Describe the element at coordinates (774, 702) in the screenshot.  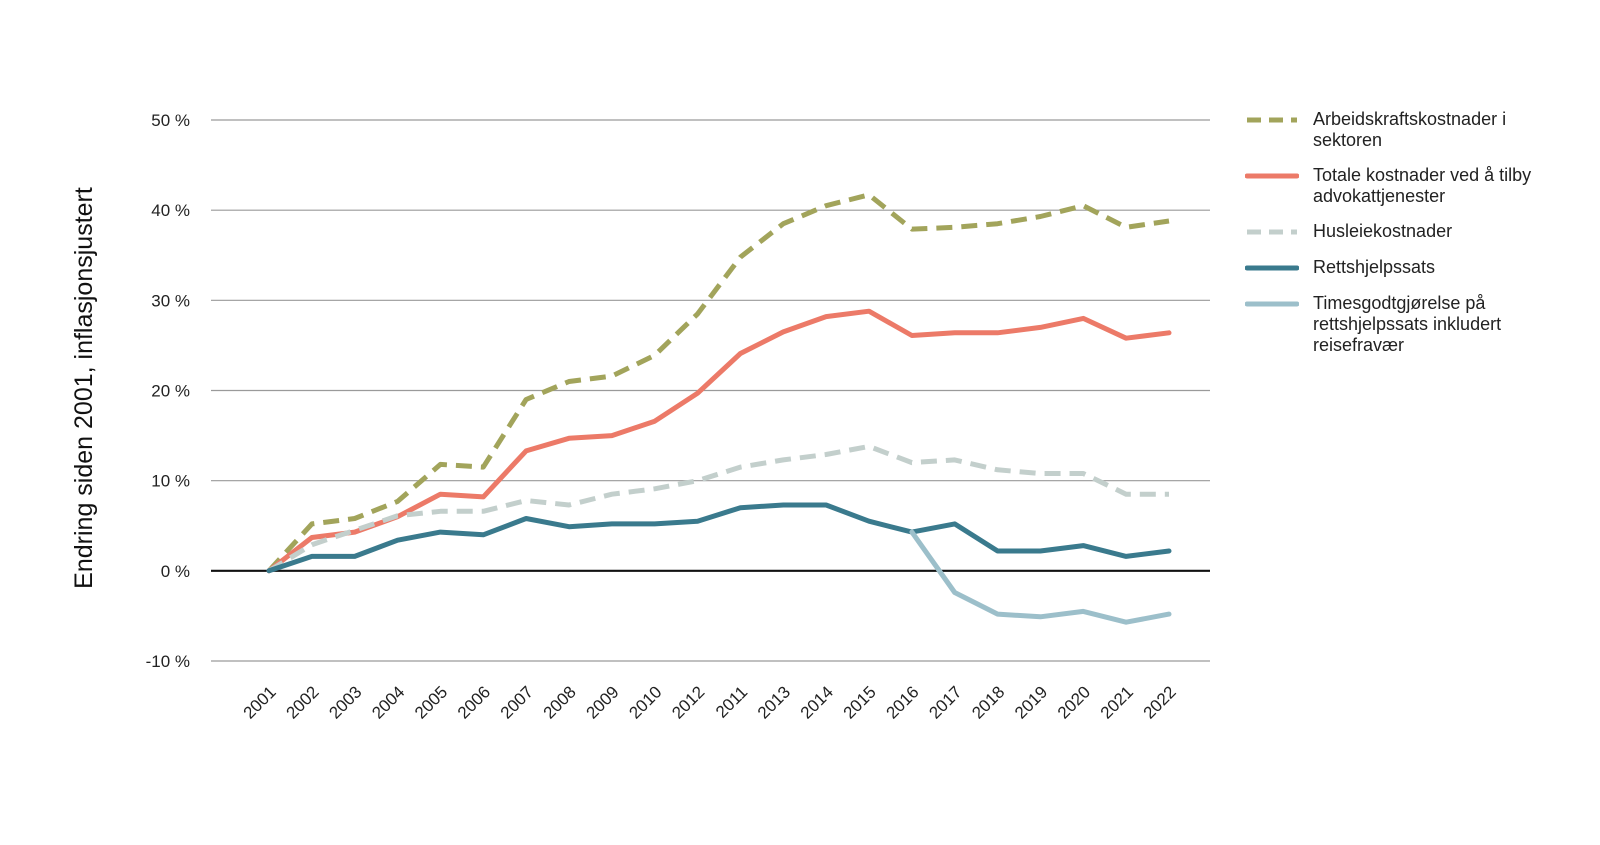
I see `x-tick-label: 2013` at that location.